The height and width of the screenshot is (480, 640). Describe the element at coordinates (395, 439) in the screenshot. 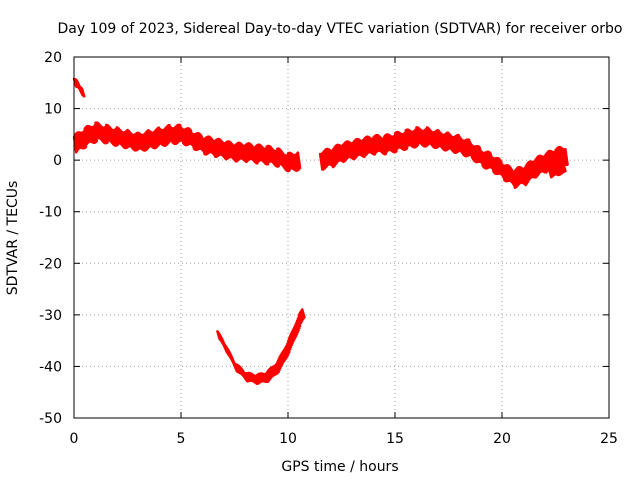

I see `x-tick-label: 15` at that location.